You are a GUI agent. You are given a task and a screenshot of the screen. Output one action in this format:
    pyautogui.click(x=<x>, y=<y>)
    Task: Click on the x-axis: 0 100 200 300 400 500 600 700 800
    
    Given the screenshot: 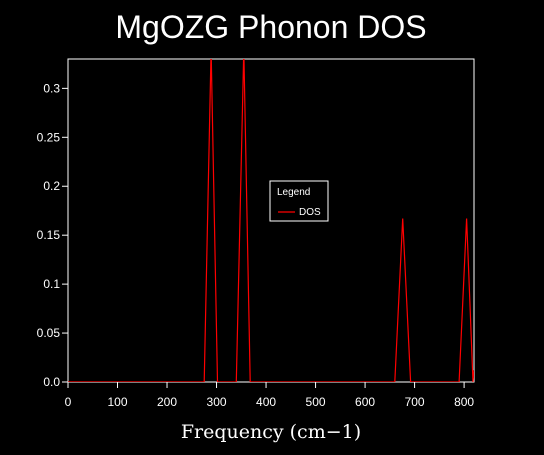 What is the action you would take?
    pyautogui.click(x=269, y=395)
    